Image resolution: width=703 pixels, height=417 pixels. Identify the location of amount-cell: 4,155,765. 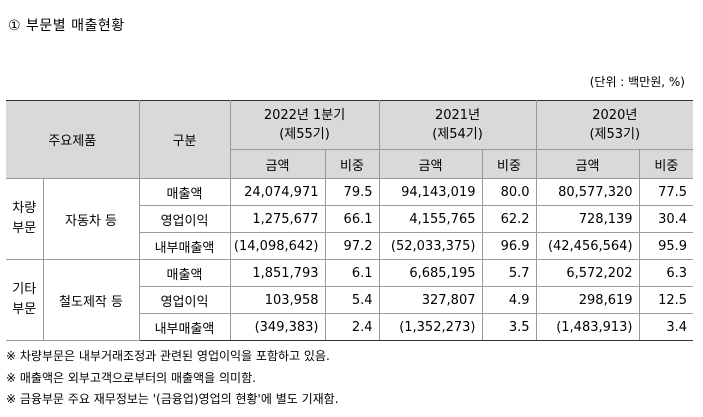
(430, 219).